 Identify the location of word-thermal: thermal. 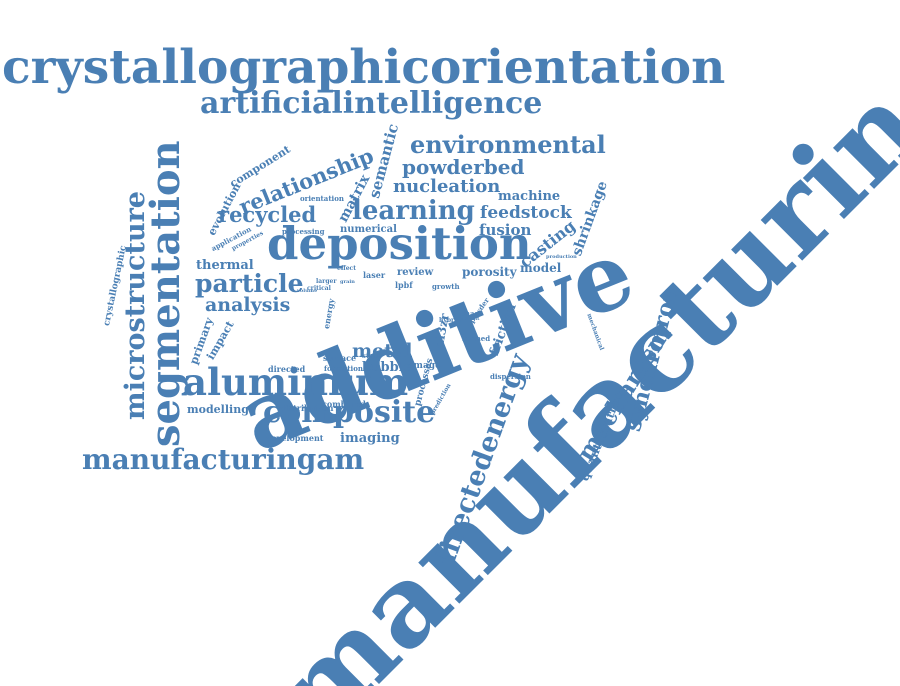
(225, 265).